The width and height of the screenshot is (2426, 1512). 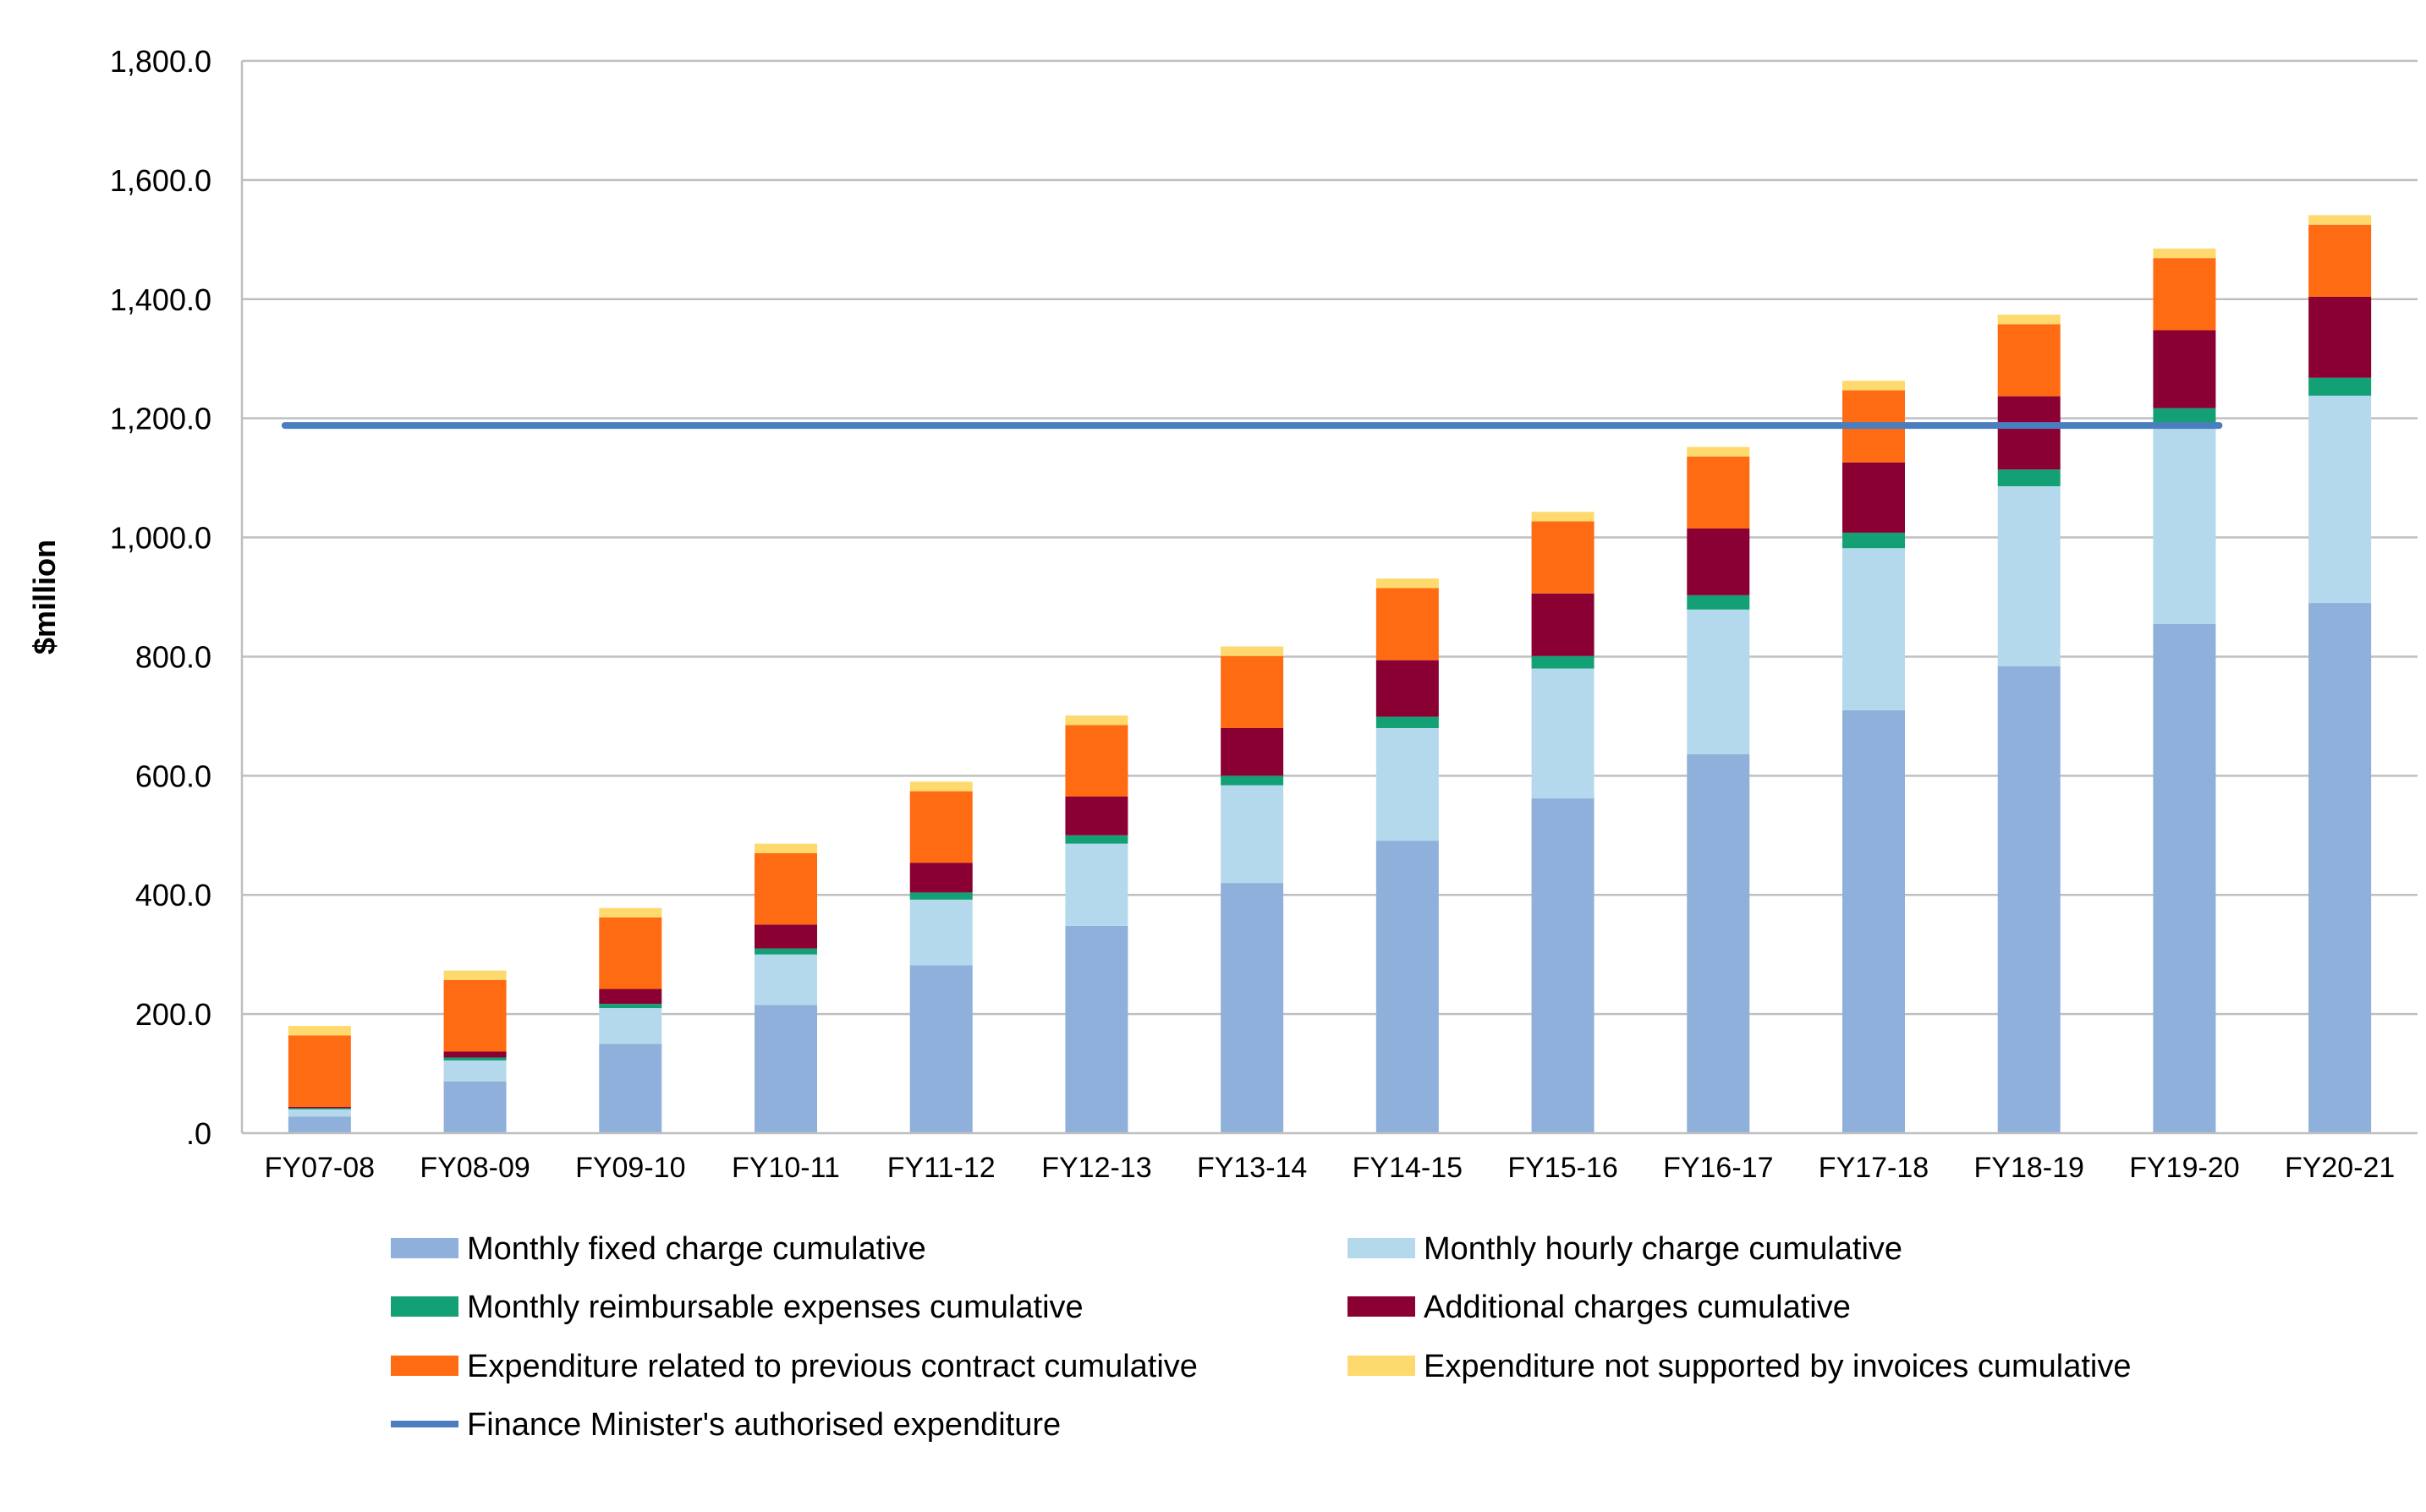 What do you see at coordinates (173, 1014) in the screenshot?
I see `y-tick-label: 200.0` at bounding box center [173, 1014].